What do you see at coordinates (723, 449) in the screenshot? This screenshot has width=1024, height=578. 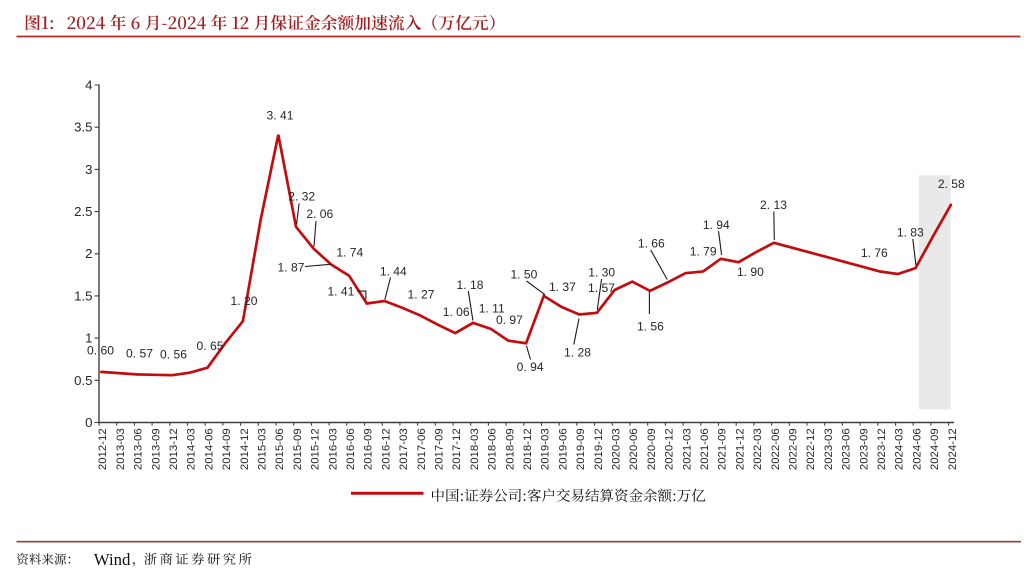 I see `svg-text: 2021-09` at bounding box center [723, 449].